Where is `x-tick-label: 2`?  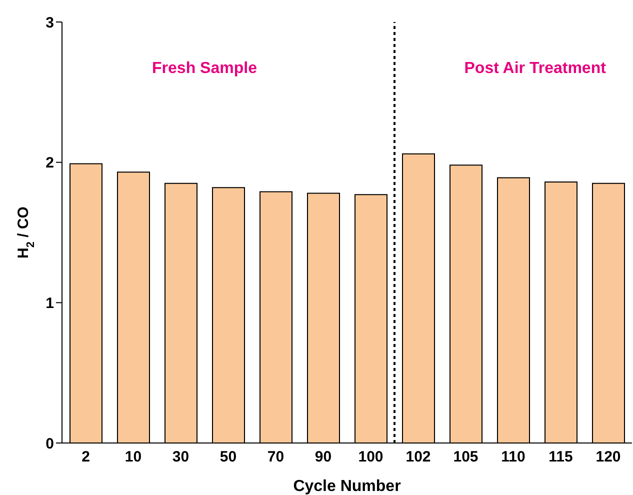 x-tick-label: 2 is located at coordinates (86, 457).